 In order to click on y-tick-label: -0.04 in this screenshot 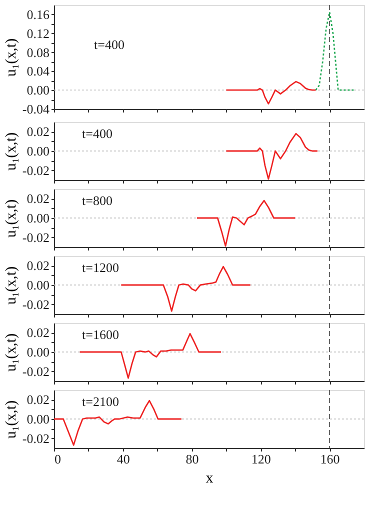, I will do `click(36, 109)`.